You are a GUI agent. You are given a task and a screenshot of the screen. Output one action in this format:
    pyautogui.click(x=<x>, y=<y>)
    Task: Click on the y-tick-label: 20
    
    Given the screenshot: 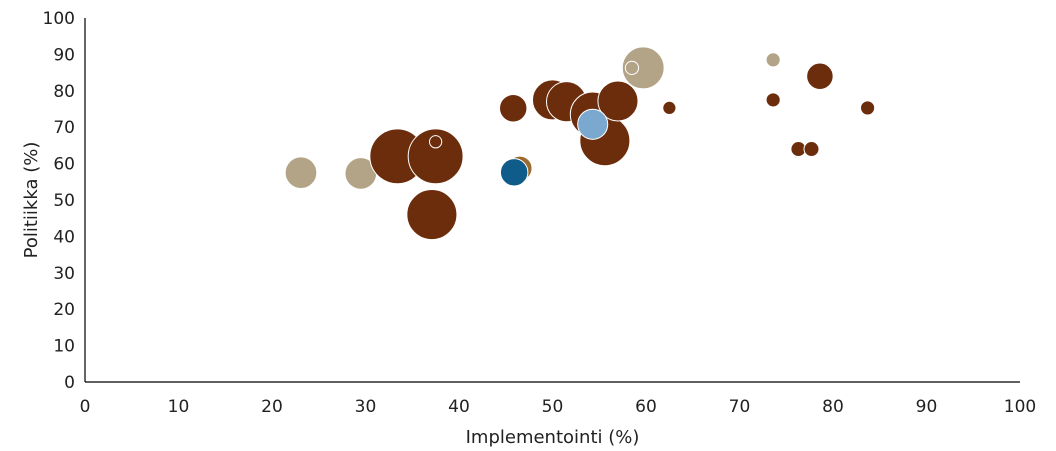 What is the action you would take?
    pyautogui.click(x=64, y=310)
    